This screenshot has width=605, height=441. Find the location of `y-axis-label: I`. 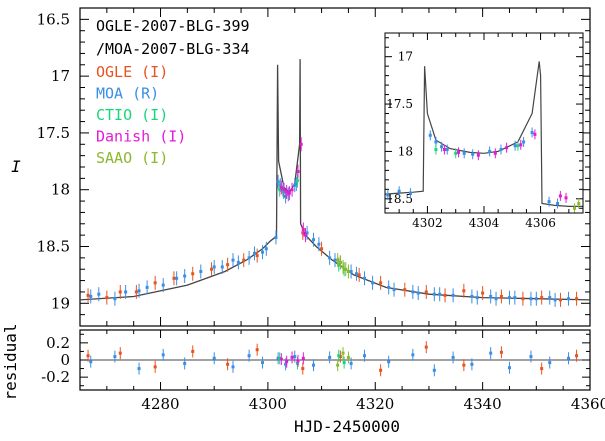

y-axis-label: I is located at coordinates (16, 166).